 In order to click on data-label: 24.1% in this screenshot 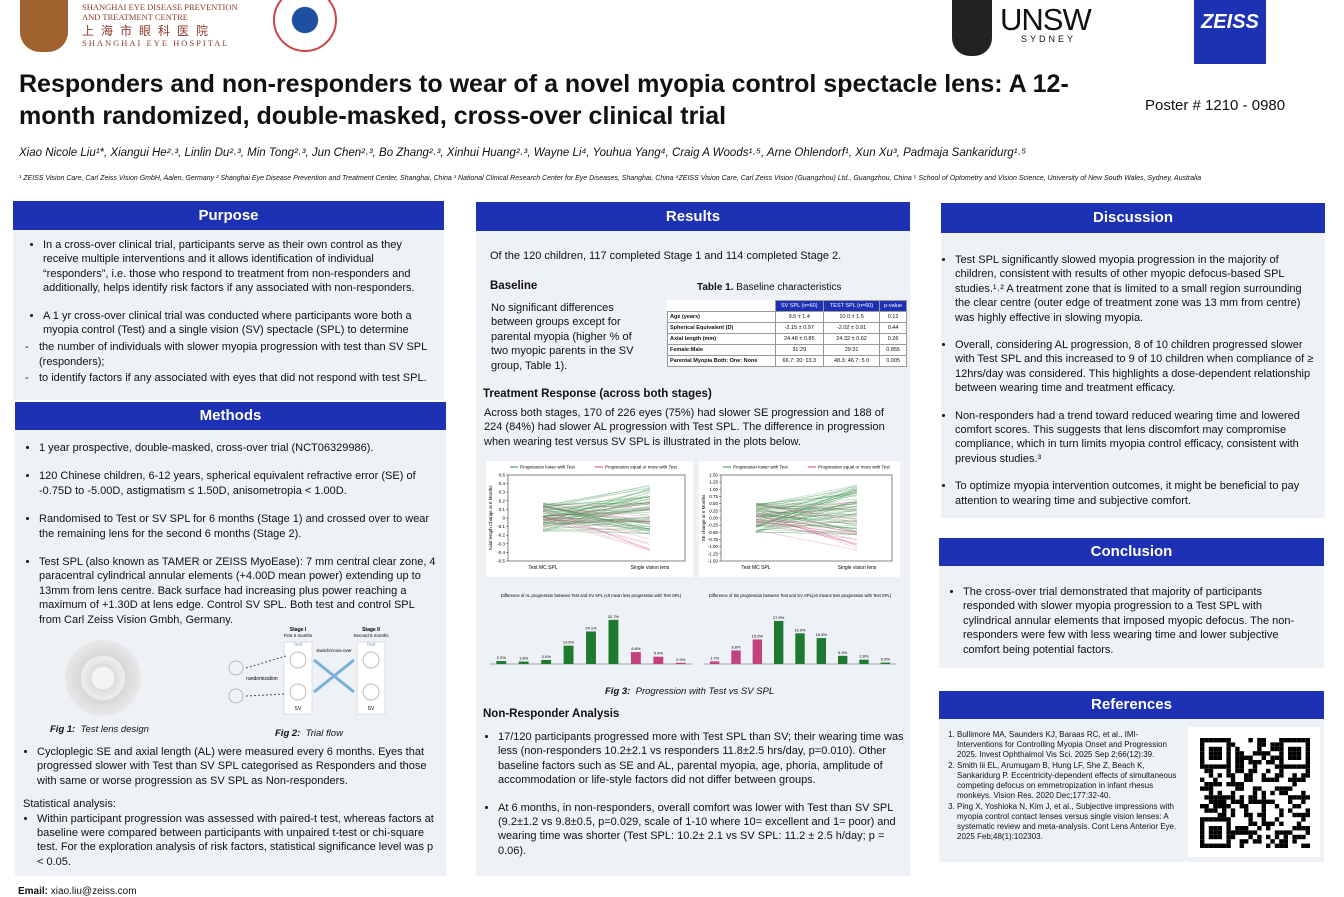, I will do `click(591, 627)`.